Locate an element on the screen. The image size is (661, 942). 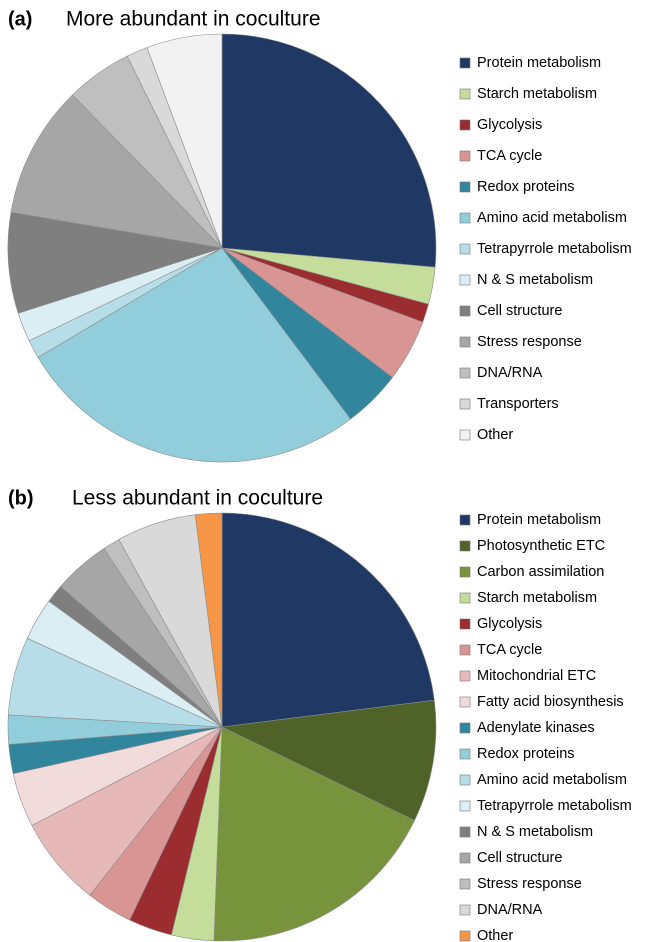
panel-label: (a) is located at coordinates (20, 19).